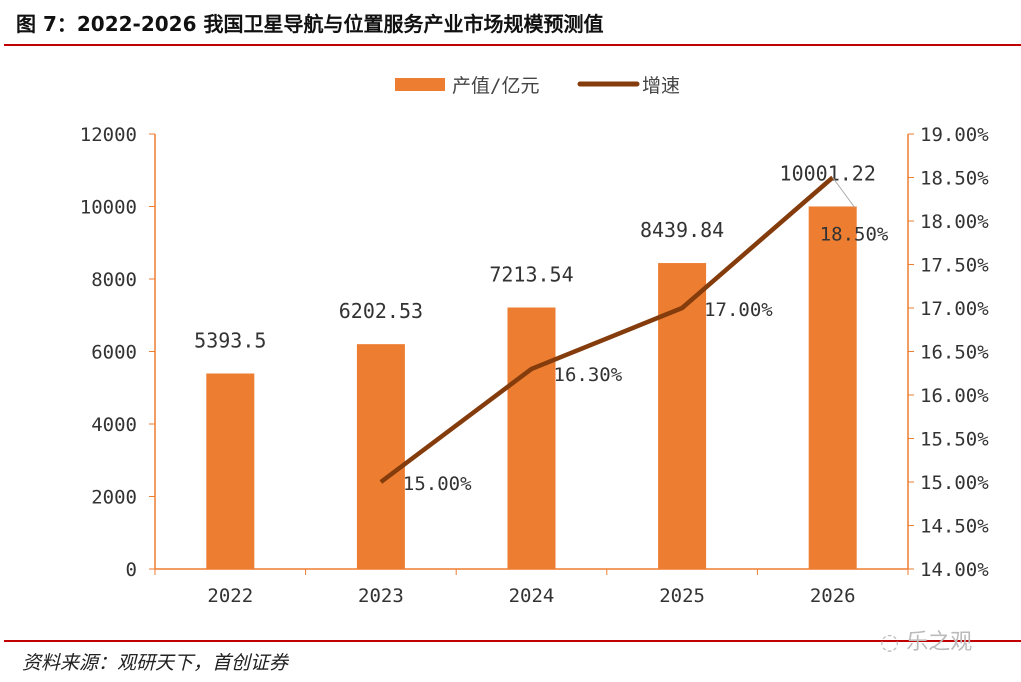 This screenshot has height=682, width=1021. I want to click on left-tick-label: 4000, so click(114, 425).